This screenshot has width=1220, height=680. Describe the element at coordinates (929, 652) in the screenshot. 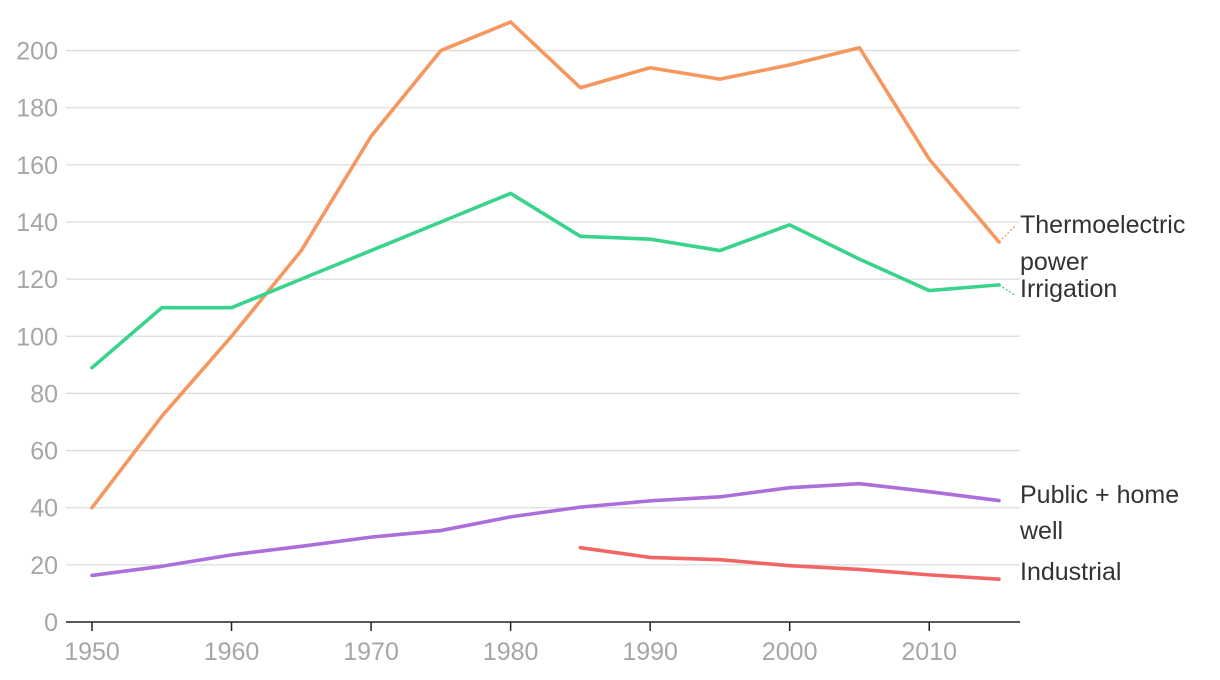

I see `x-tick-label: 2010` at that location.